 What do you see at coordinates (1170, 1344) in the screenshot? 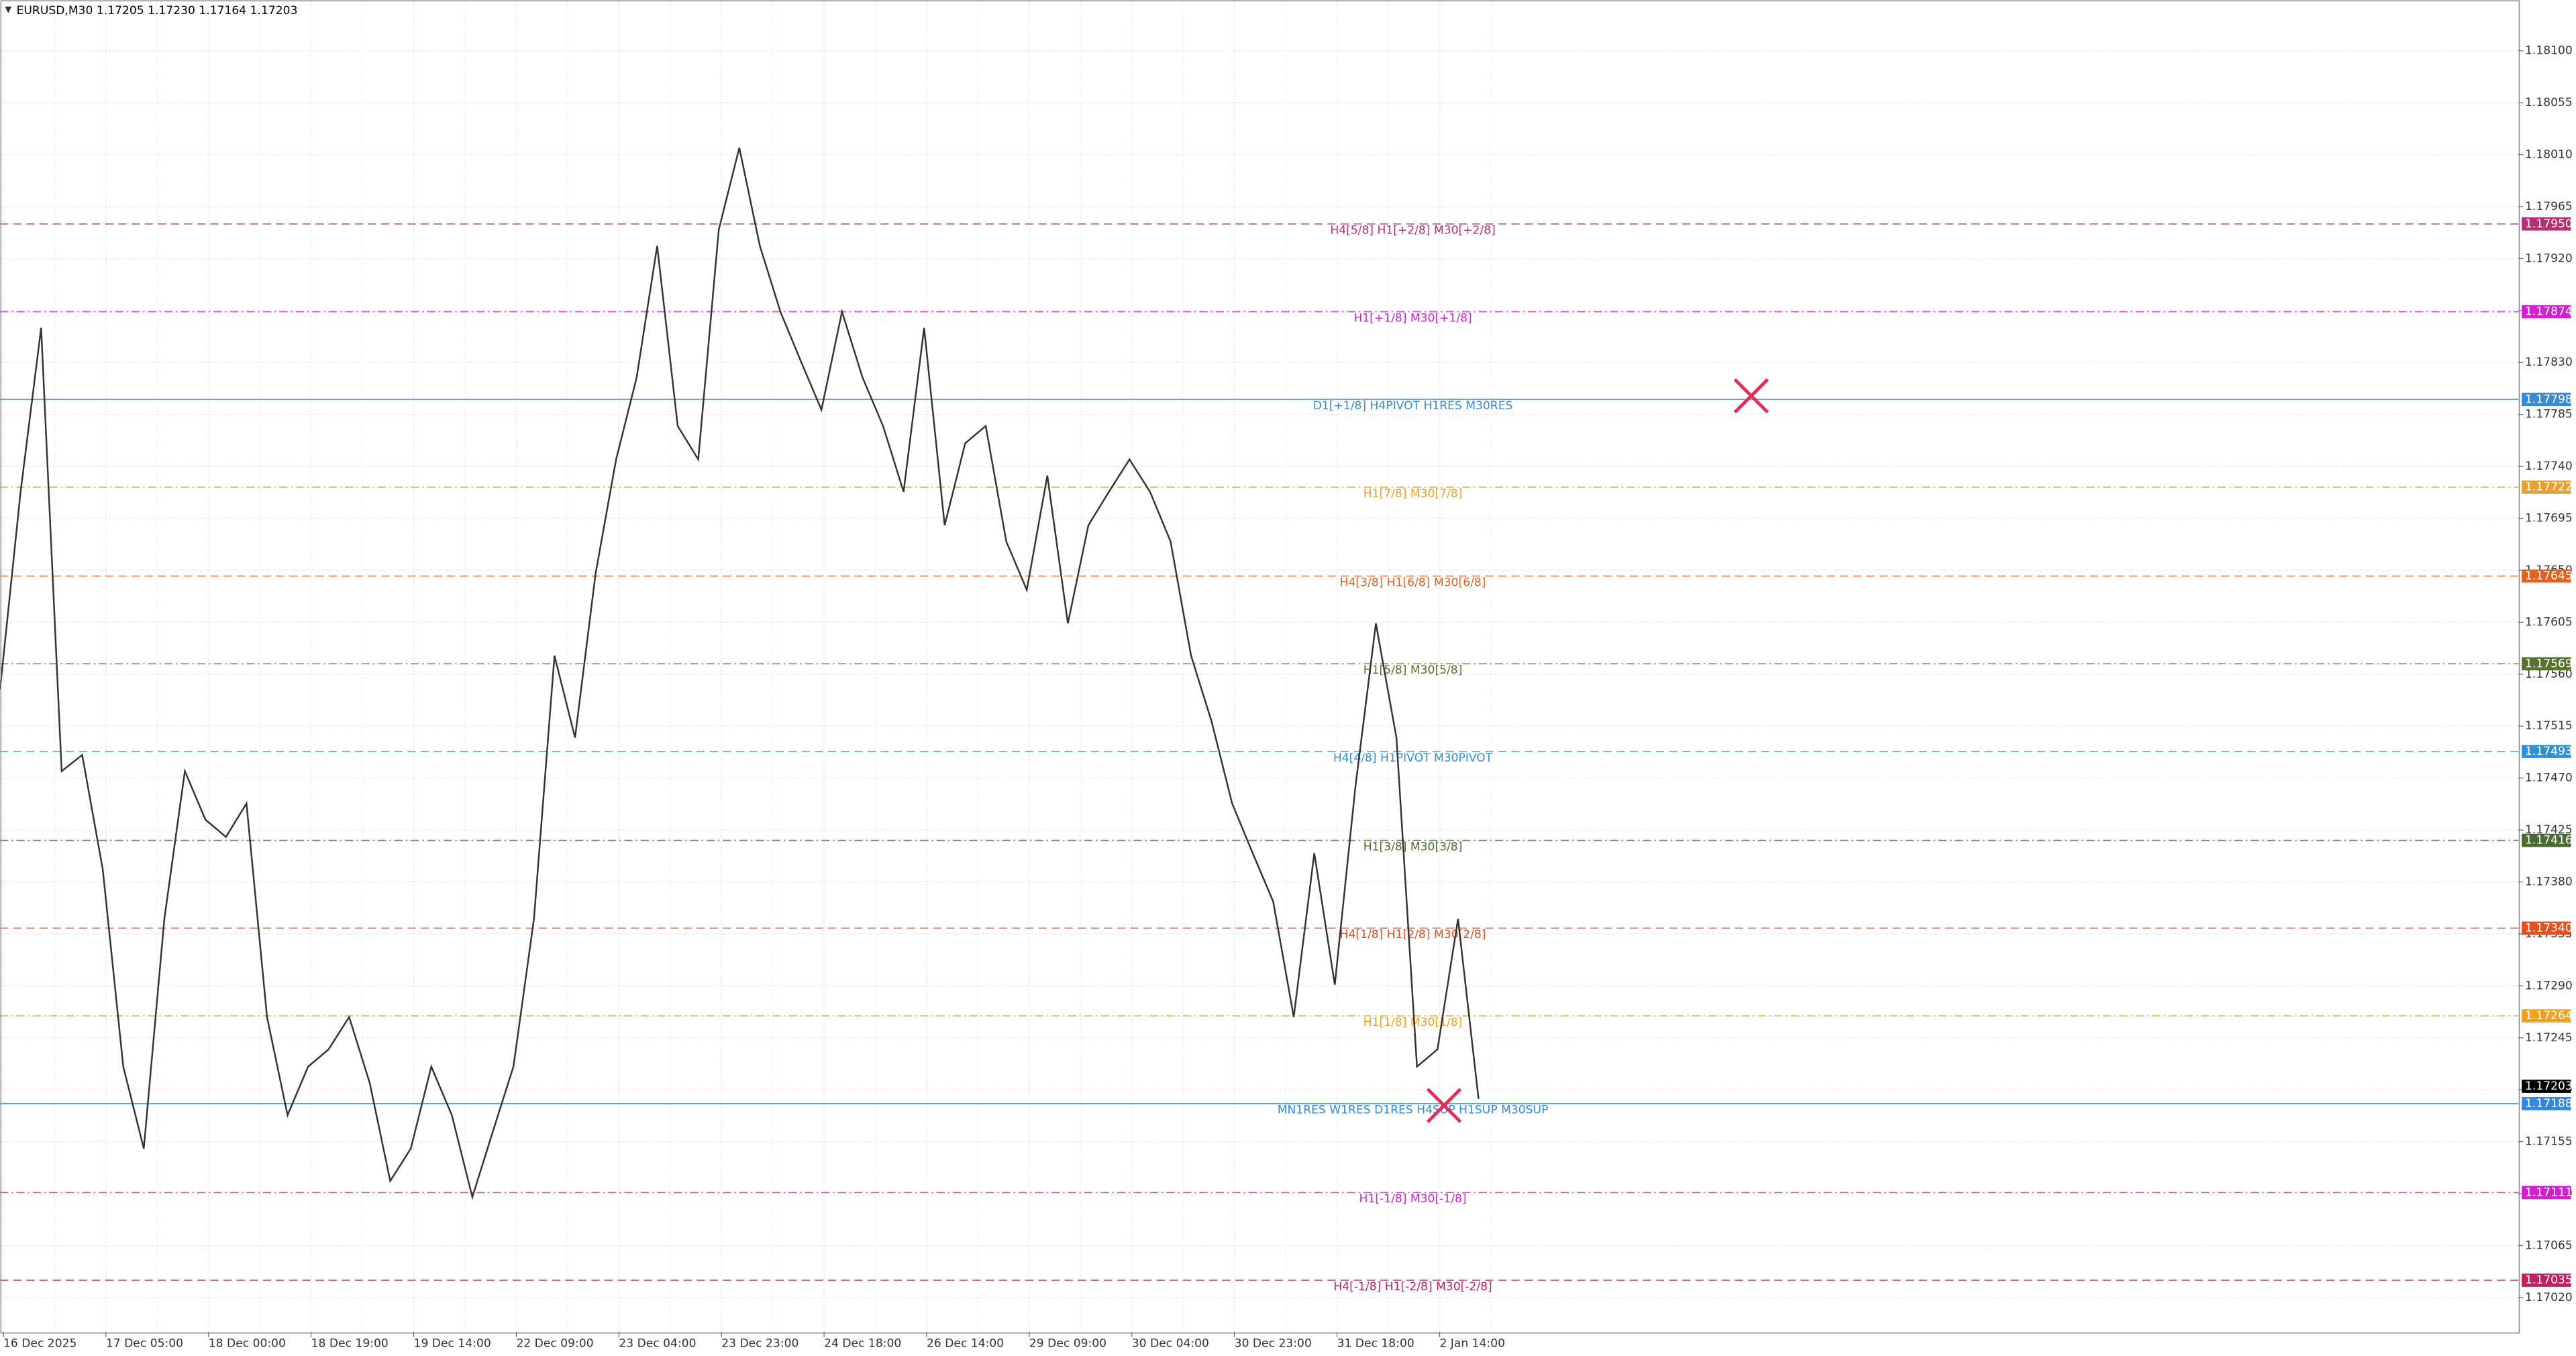
I see `x-tick-label: 30 Dec 04:00` at bounding box center [1170, 1344].